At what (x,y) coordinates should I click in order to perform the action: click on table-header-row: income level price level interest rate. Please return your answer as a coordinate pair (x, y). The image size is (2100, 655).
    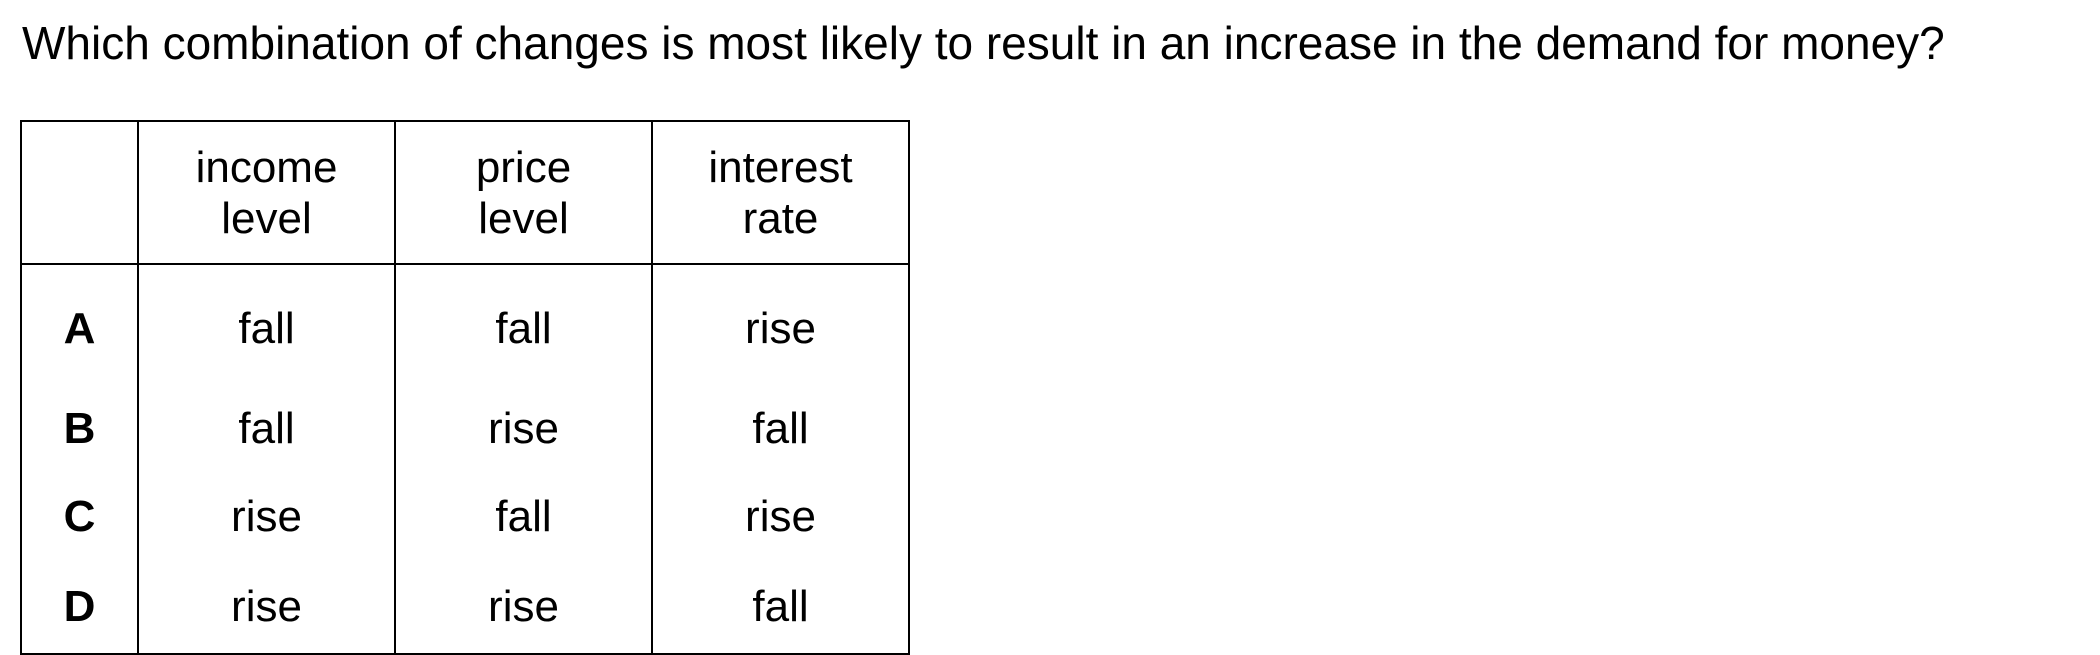
    Looking at the image, I should click on (465, 192).